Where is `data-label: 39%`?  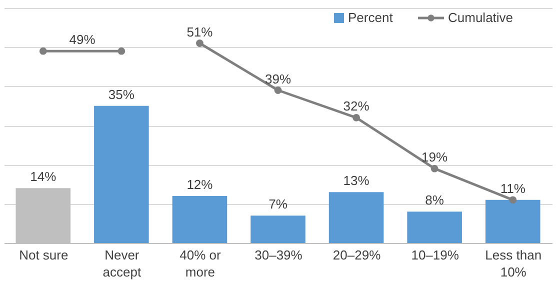 data-label: 39% is located at coordinates (278, 78).